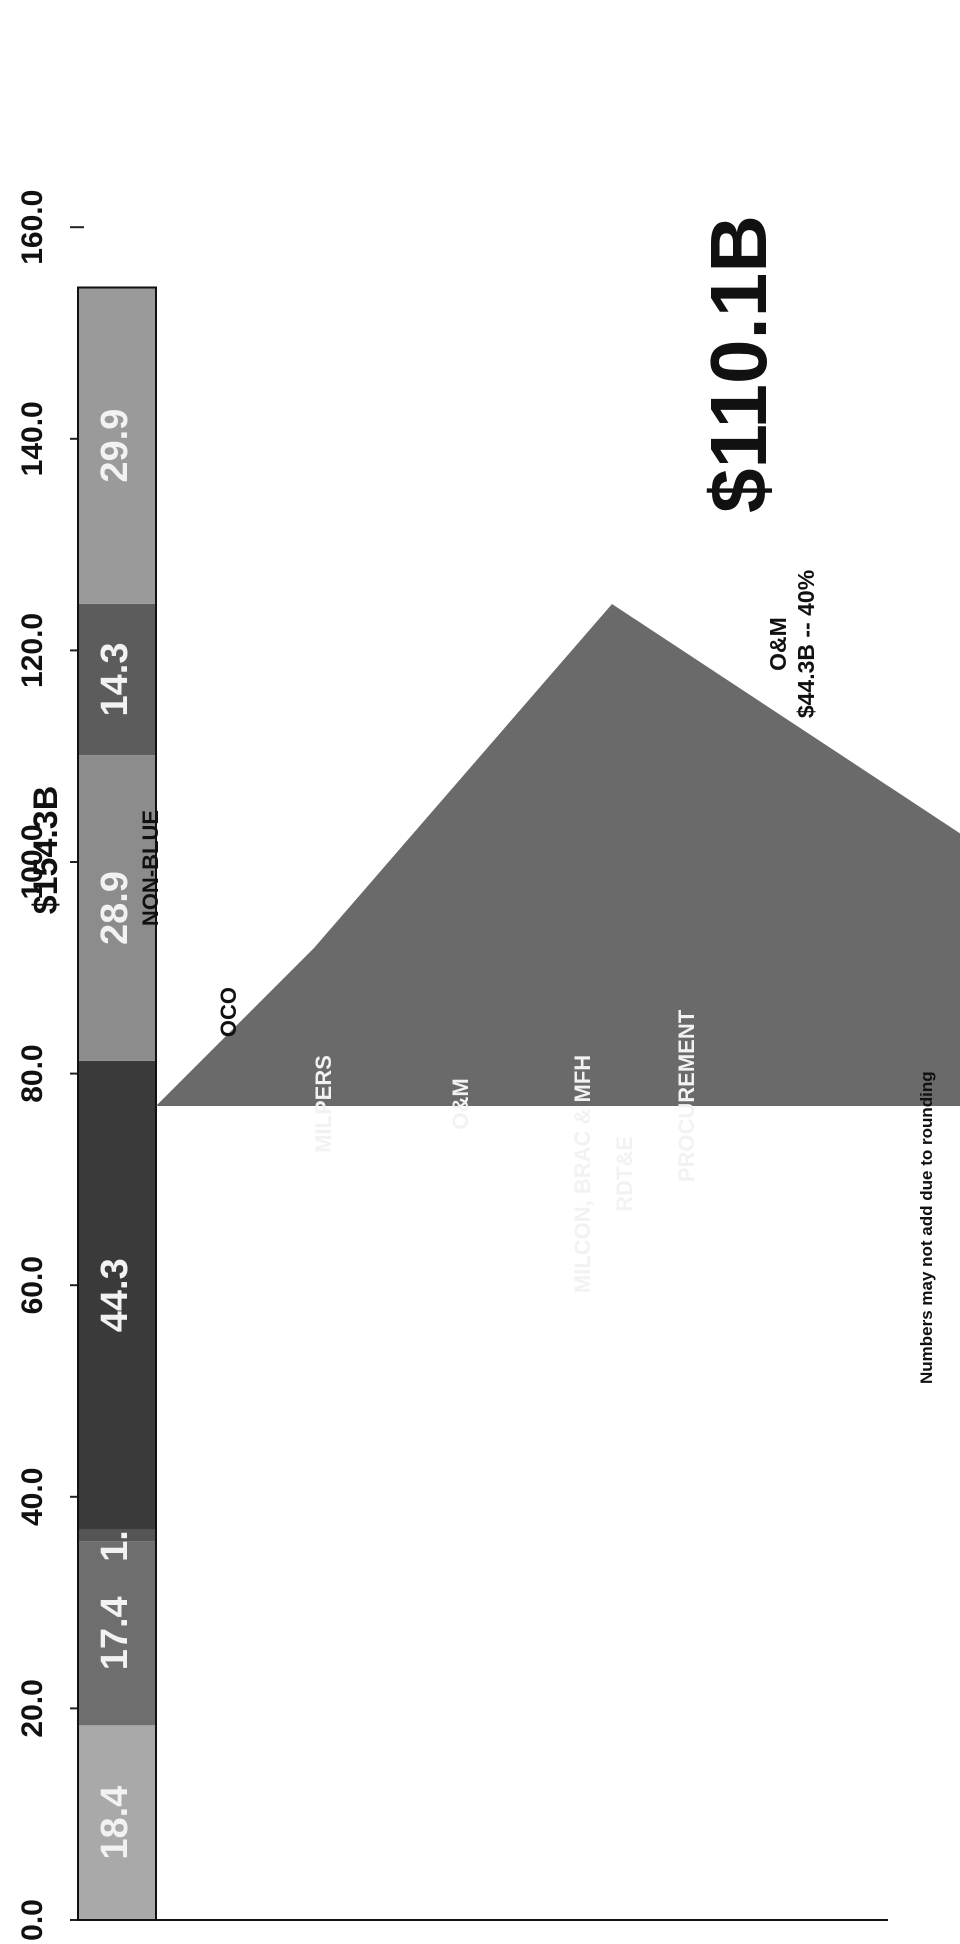 This screenshot has width=960, height=1944. What do you see at coordinates (323, 1104) in the screenshot?
I see `bar-category-label: MILPERS` at bounding box center [323, 1104].